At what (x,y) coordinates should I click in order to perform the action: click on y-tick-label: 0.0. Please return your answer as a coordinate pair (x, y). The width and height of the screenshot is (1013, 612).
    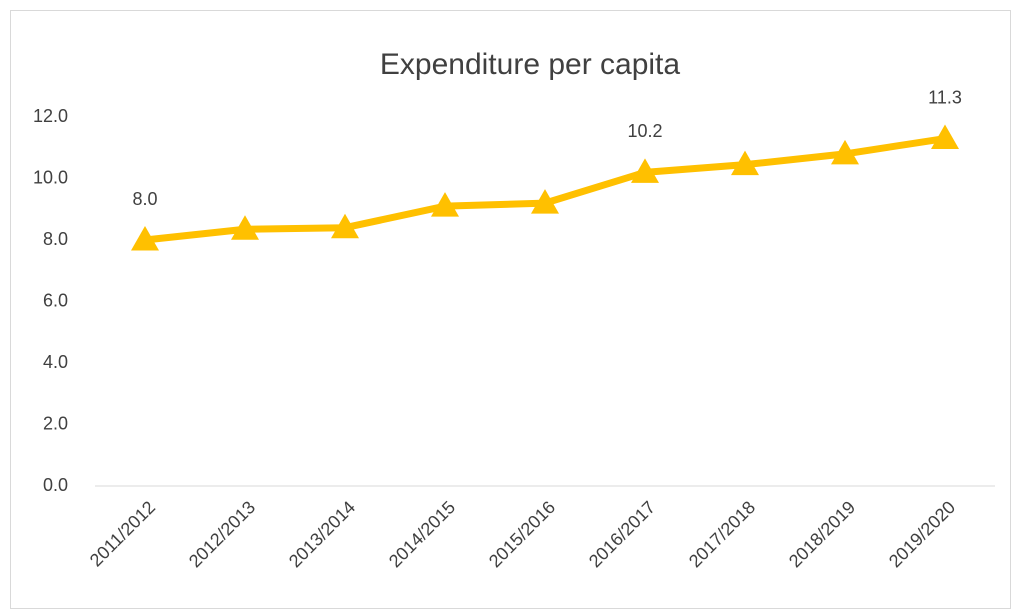
    Looking at the image, I should click on (55, 485).